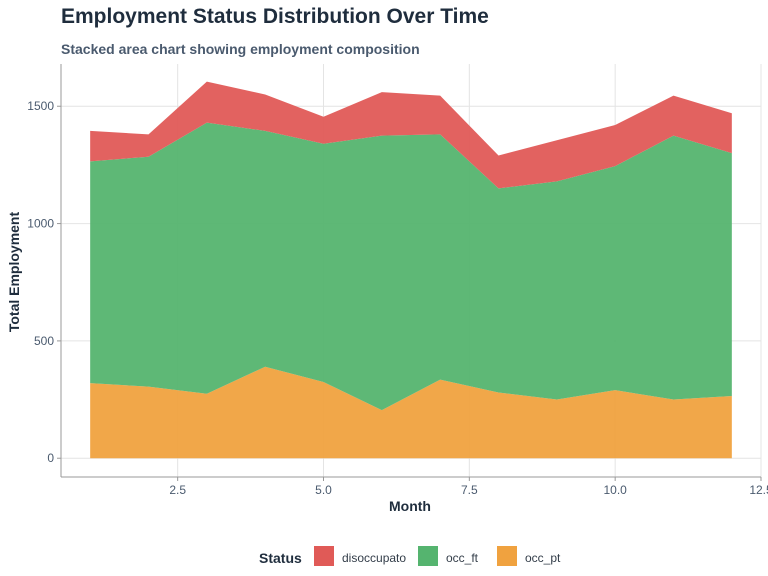 This screenshot has width=768, height=576. I want to click on area-occ-pt, so click(411, 412).